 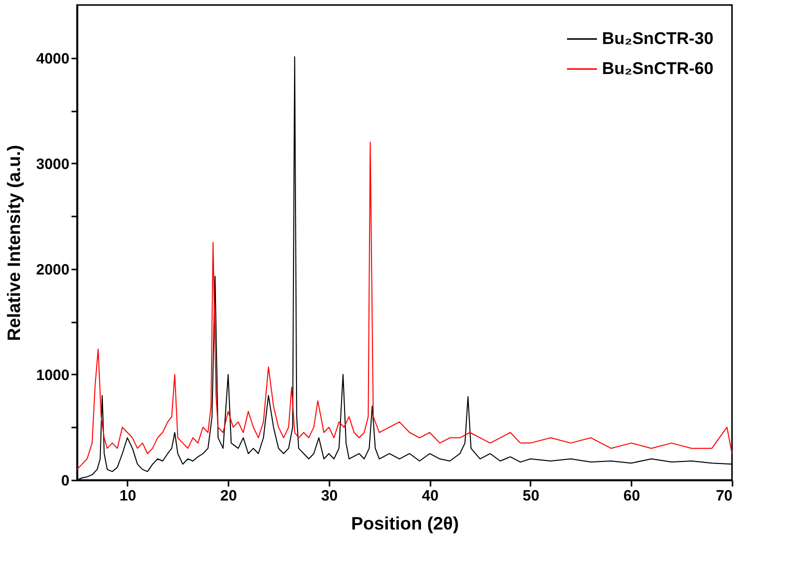 I want to click on y-tick-label: 0, so click(x=65, y=481).